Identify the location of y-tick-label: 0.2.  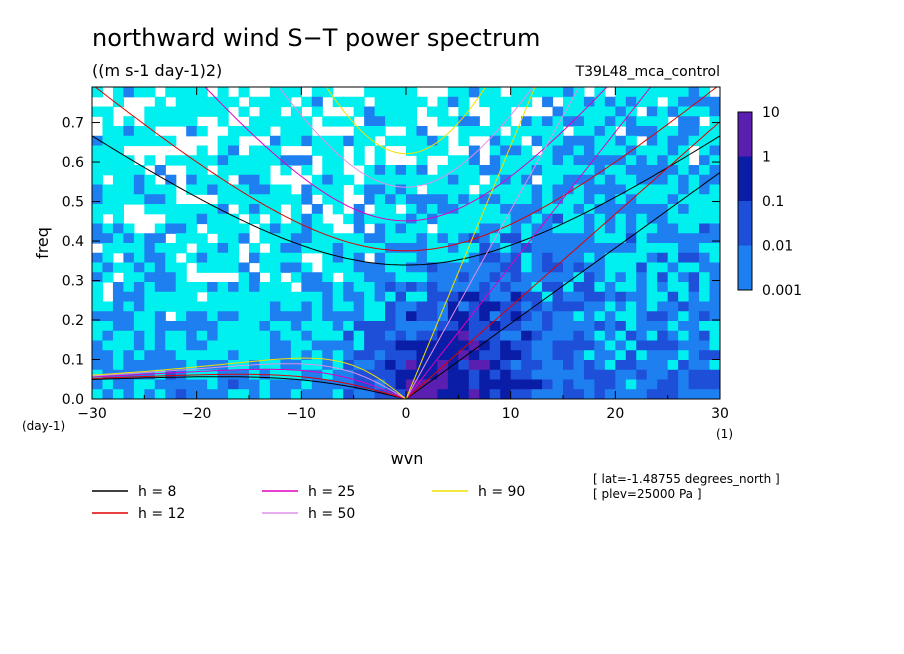
(73, 321).